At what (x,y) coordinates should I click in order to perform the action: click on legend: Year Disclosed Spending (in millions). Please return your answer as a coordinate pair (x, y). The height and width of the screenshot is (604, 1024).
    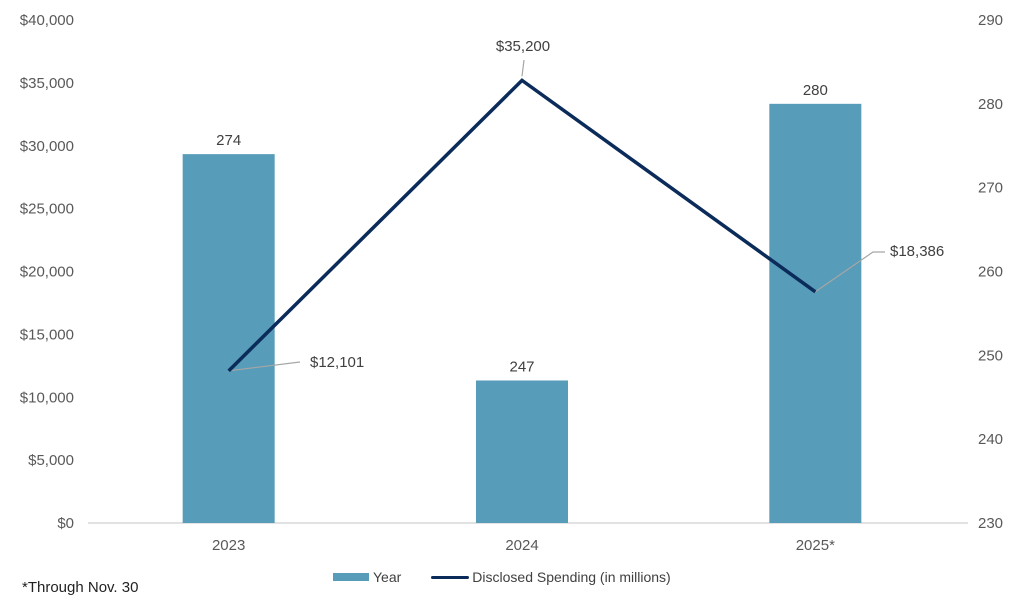
    Looking at the image, I should click on (517, 577).